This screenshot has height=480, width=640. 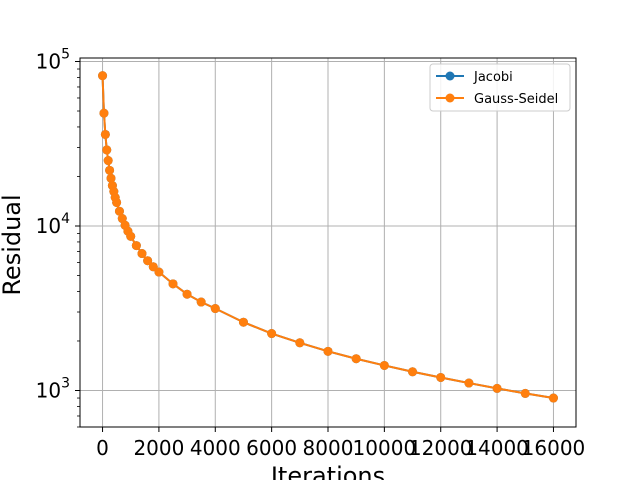 I want to click on y-tick-exponent: 4, so click(x=65, y=219).